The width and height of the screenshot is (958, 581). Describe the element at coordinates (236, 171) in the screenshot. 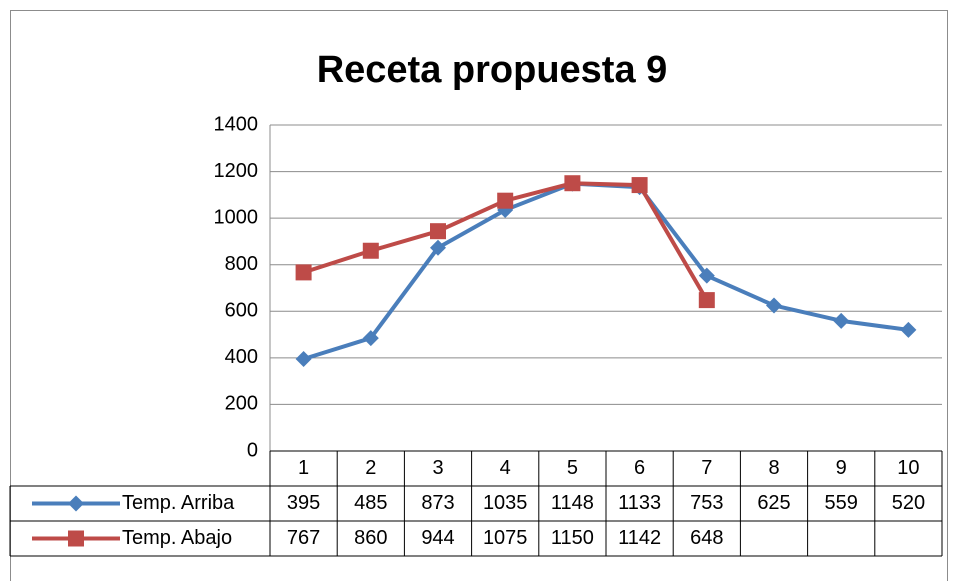

I see `y-tick-label: 1200` at that location.